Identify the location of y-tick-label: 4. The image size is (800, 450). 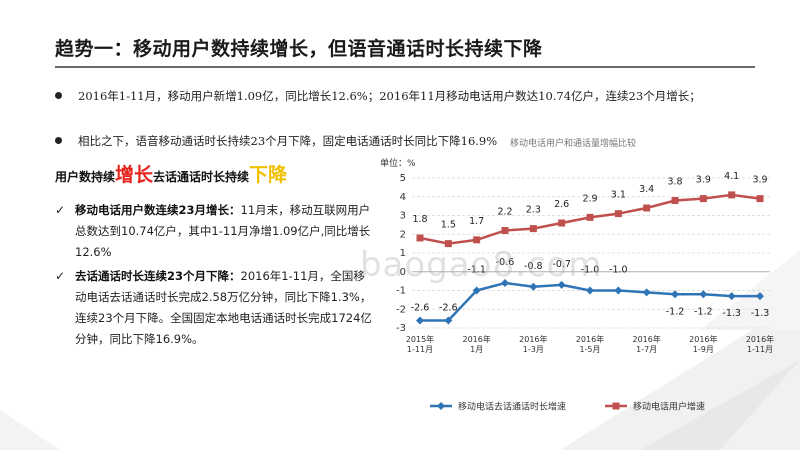
(403, 197).